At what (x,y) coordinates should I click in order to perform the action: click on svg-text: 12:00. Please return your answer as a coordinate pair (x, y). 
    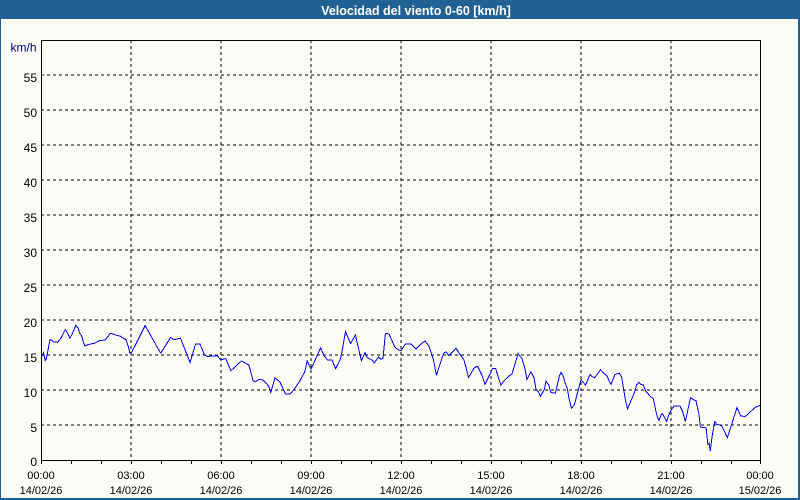
    Looking at the image, I should click on (401, 476).